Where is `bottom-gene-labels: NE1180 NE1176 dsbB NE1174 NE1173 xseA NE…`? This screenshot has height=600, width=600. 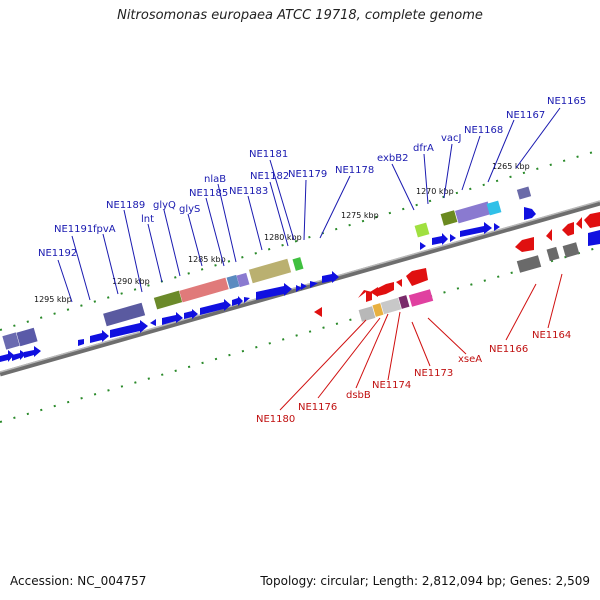
bottom-gene-labels: NE1180 NE1176 dsbB NE1174 NE1173 xseA NE… is located at coordinates (413, 377).